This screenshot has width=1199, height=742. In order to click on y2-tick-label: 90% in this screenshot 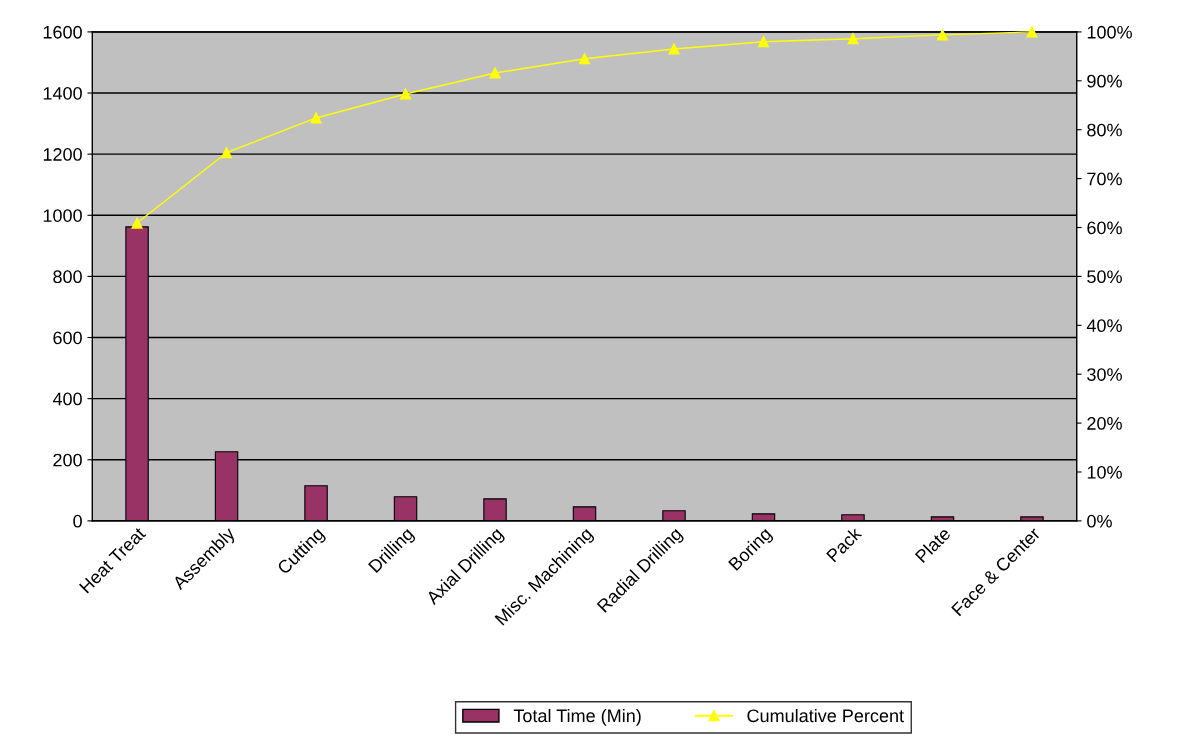, I will do `click(1104, 81)`.